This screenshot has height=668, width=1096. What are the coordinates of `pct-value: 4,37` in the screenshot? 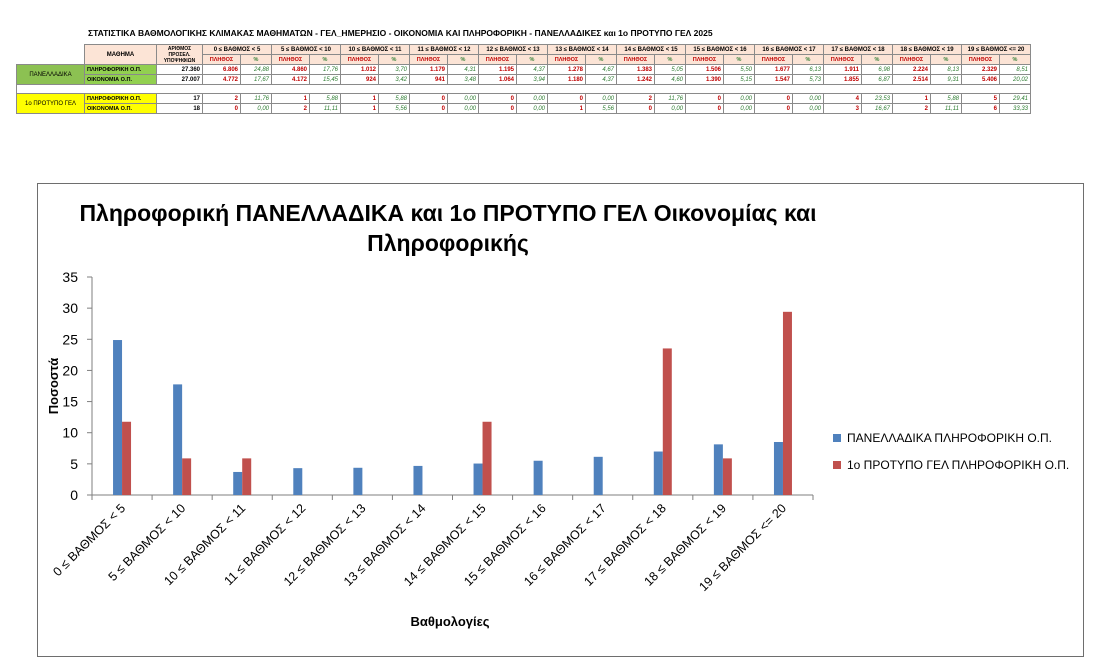 It's located at (532, 69).